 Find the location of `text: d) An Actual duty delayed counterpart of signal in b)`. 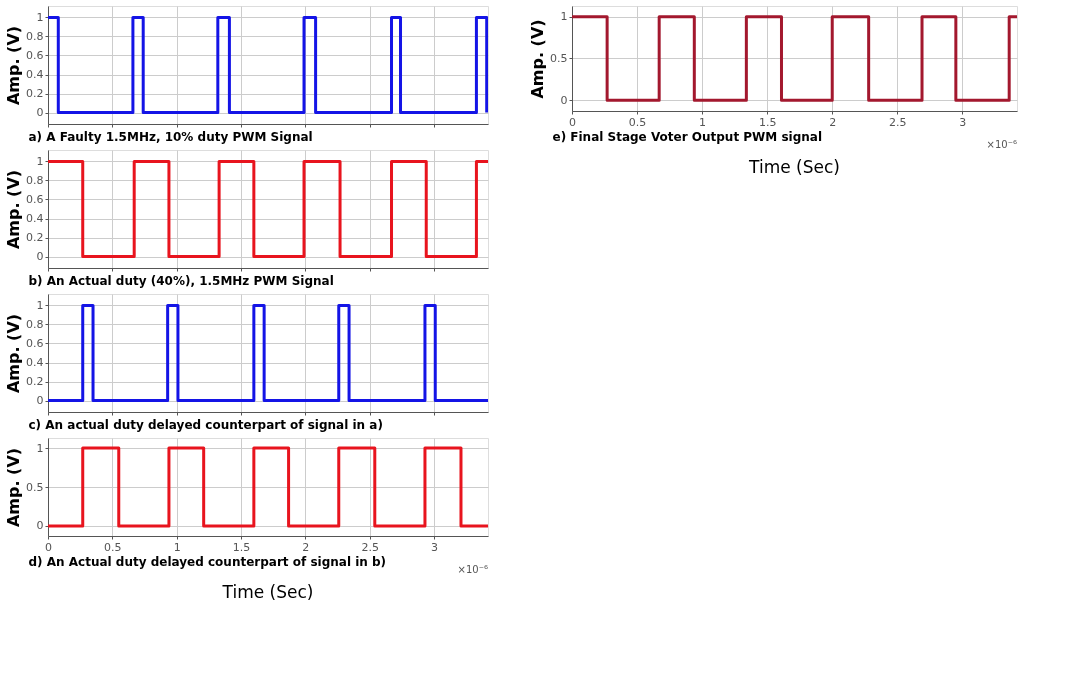

text: d) An Actual duty delayed counterpart of signal in b) is located at coordinates (207, 561).